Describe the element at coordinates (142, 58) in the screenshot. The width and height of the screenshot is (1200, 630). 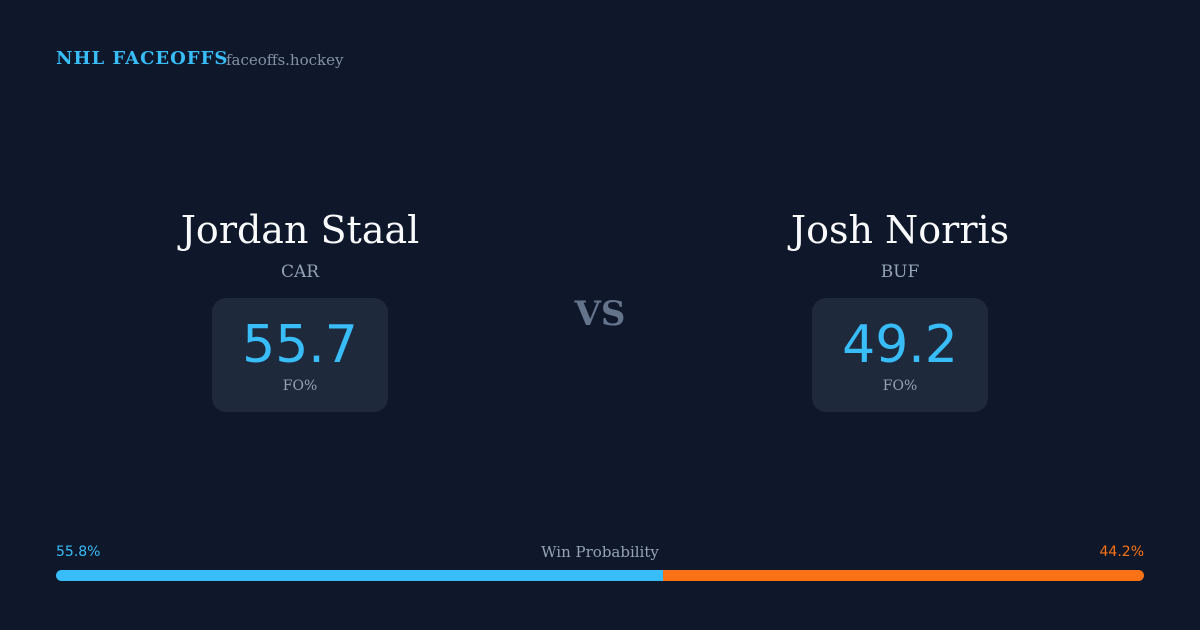
I see `brand: NHL FACEOFFS` at that location.